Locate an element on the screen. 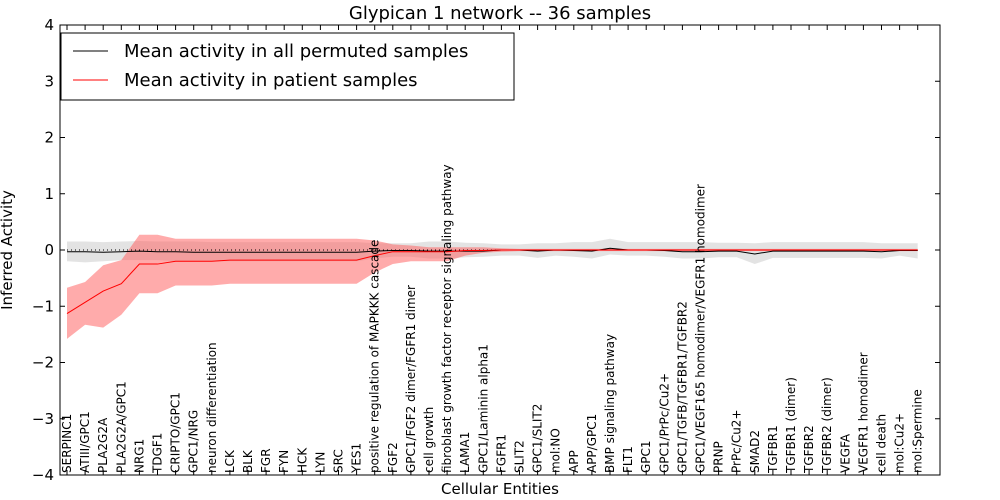  x-tick-label: SERPINC1 is located at coordinates (67, 443).